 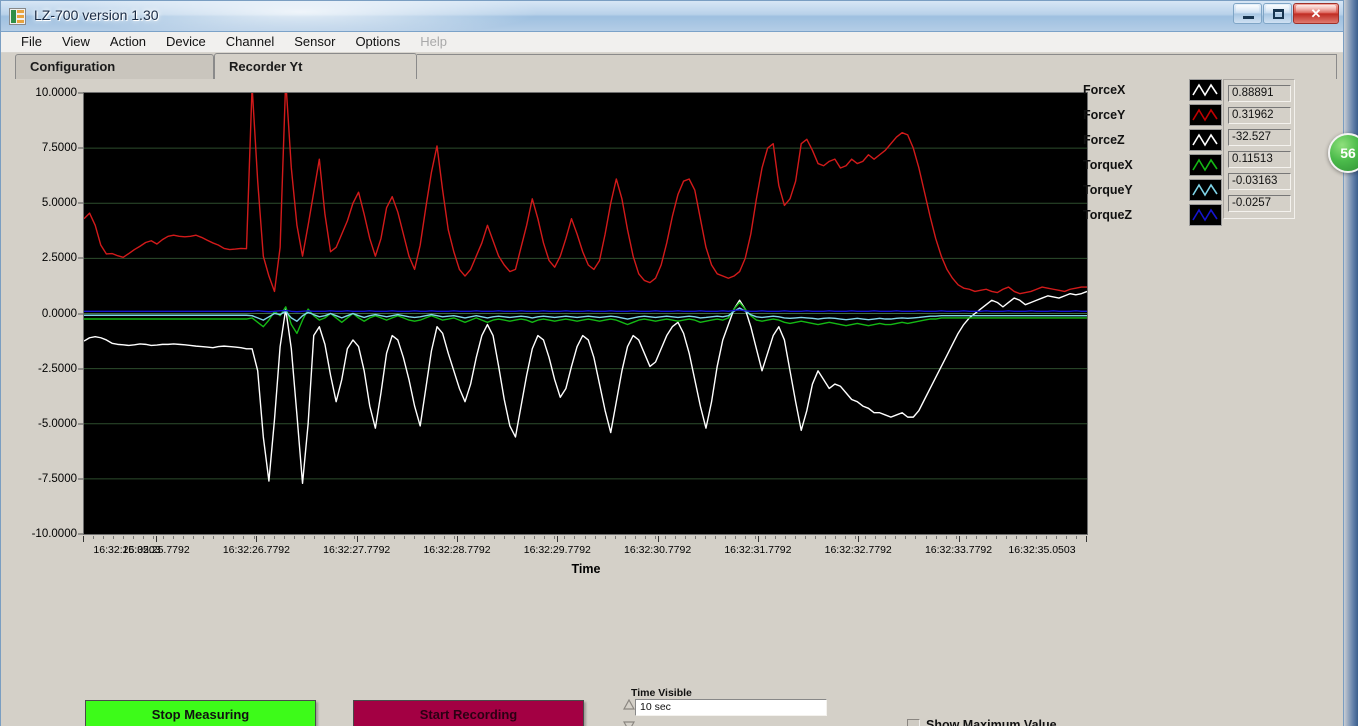 What do you see at coordinates (59, 148) in the screenshot?
I see `y-axis-tick-label: 7.5000` at bounding box center [59, 148].